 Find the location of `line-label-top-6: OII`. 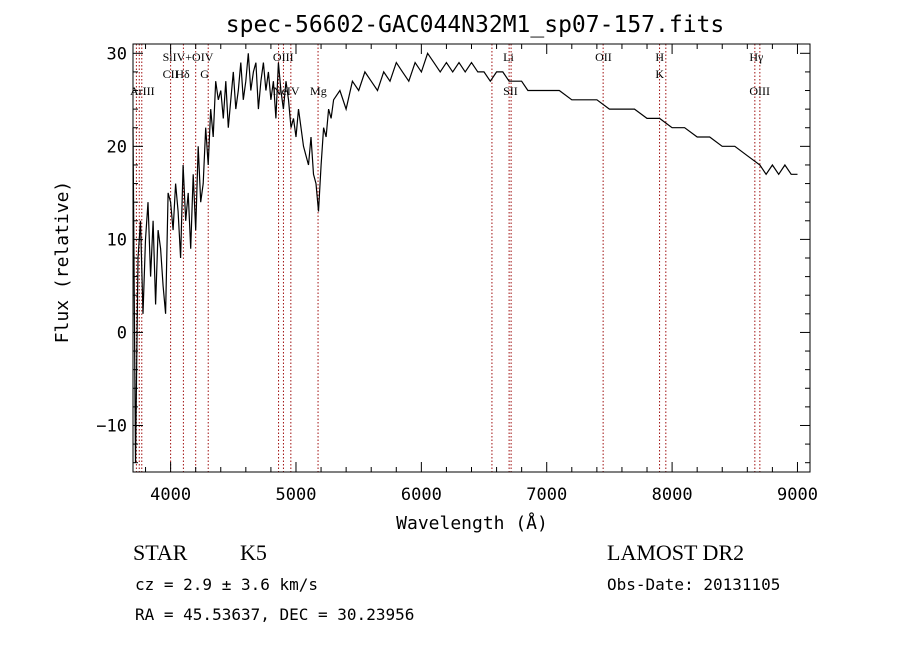

line-label-top-6: OII is located at coordinates (603, 57).